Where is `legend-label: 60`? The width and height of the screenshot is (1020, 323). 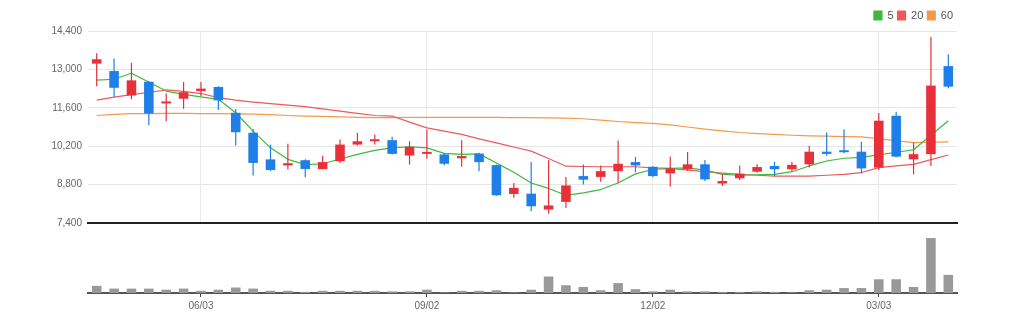
legend-label: 60 is located at coordinates (947, 14).